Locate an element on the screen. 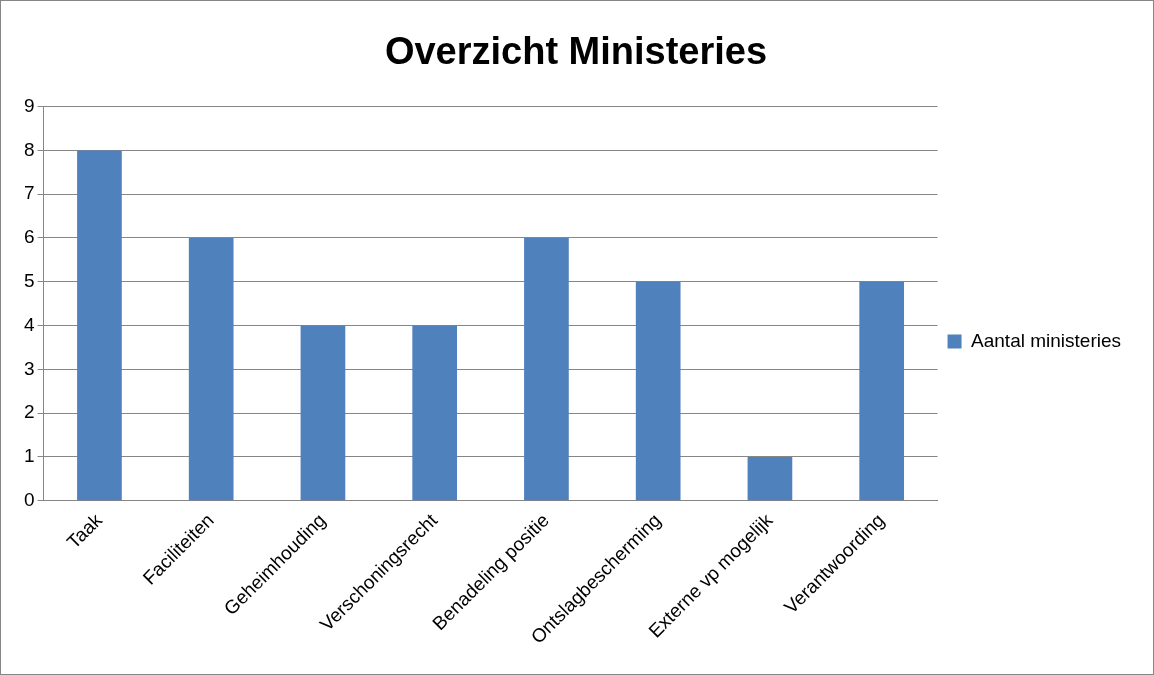 This screenshot has width=1154, height=675. y-tick-label: 5 is located at coordinates (29, 280).